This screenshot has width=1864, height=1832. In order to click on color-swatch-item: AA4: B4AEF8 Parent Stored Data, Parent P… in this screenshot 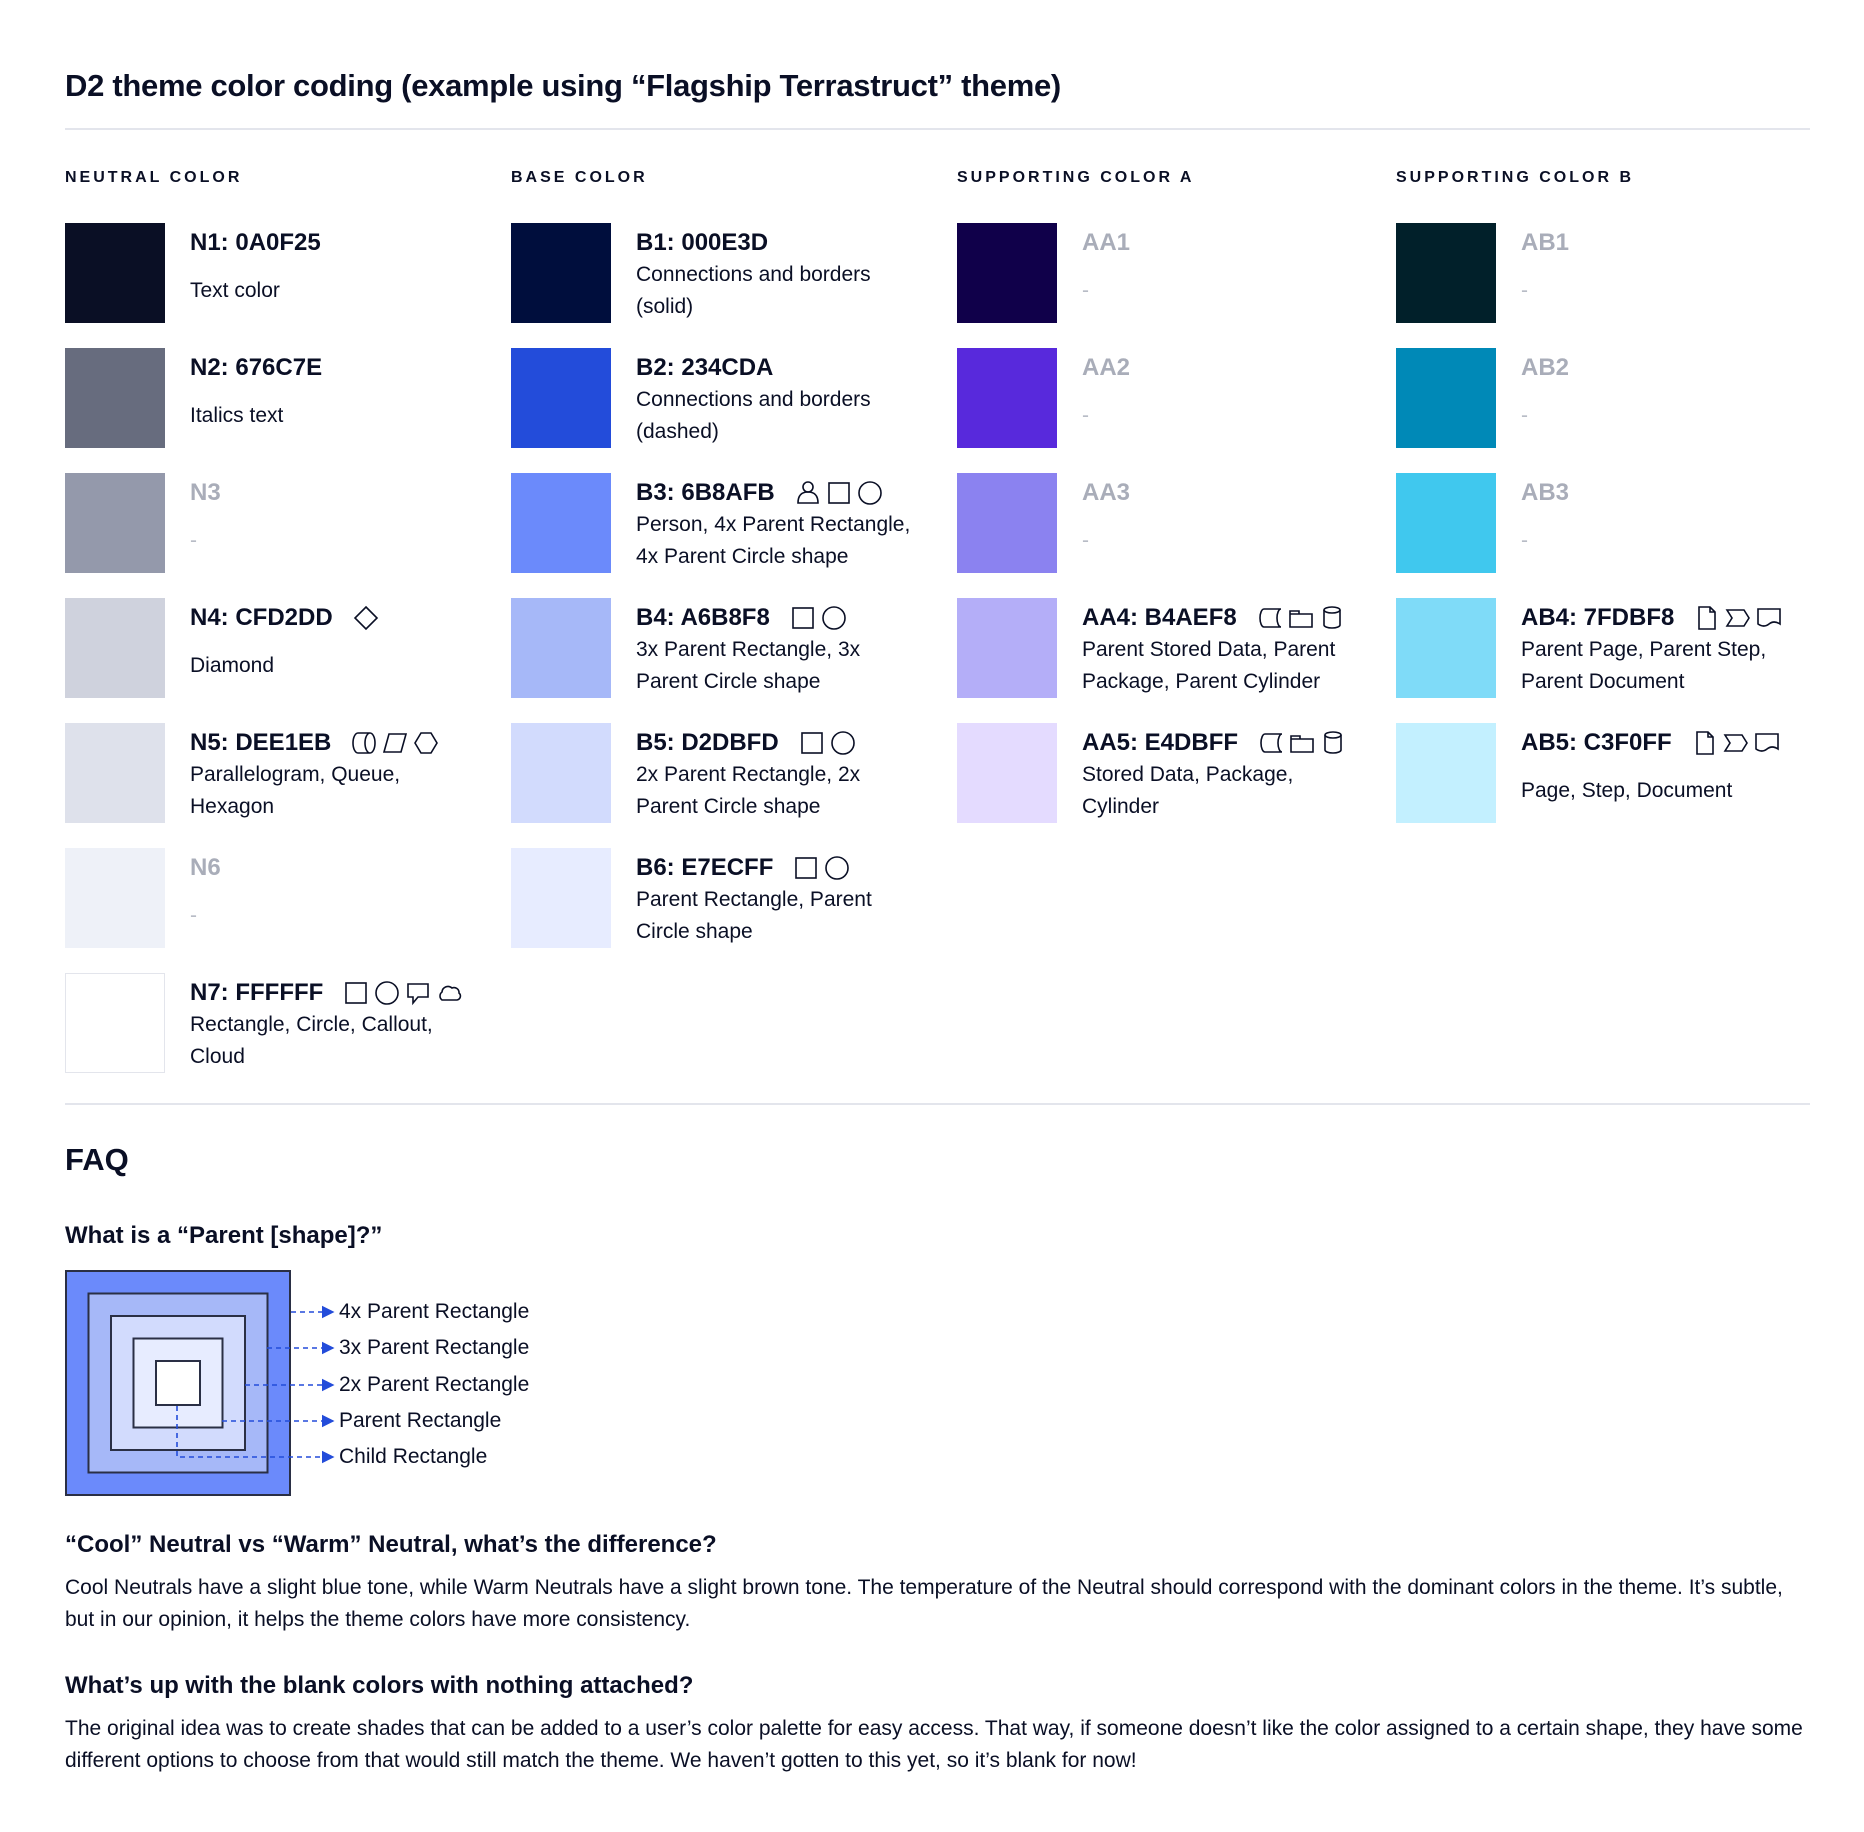, I will do `click(1177, 660)`.